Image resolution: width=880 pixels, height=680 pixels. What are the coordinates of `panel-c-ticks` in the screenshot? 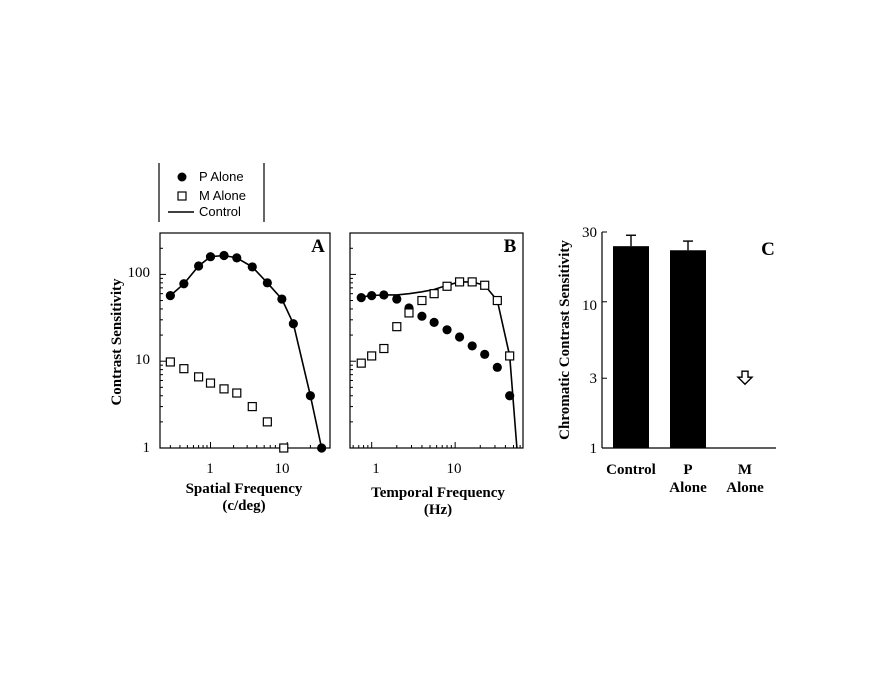 It's located at (604, 340).